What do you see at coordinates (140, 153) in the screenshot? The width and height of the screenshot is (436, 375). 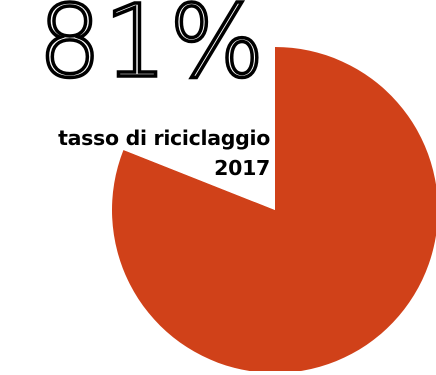 I see `chart-caption: tasso di riciclaggio 2017` at bounding box center [140, 153].